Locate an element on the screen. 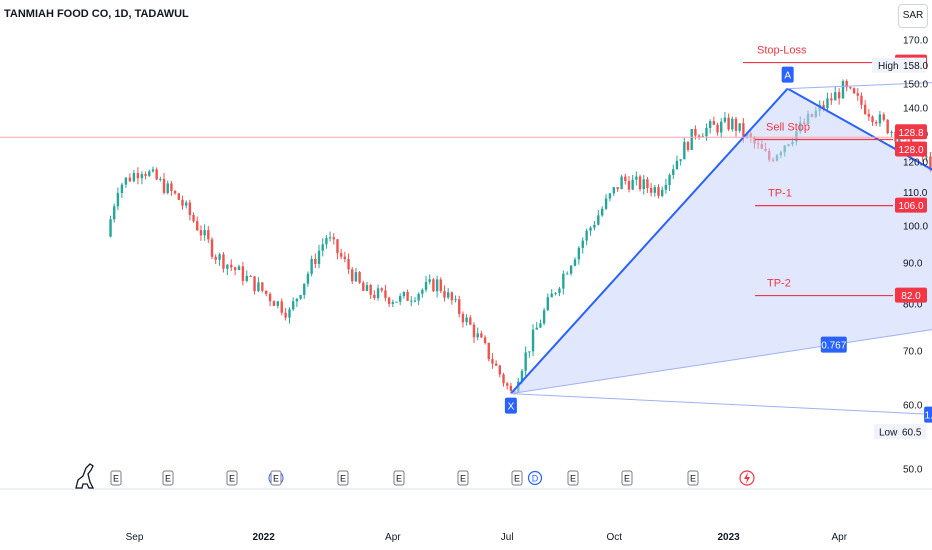 This screenshot has width=932, height=550. low-tag-value: 60.5 is located at coordinates (912, 433).